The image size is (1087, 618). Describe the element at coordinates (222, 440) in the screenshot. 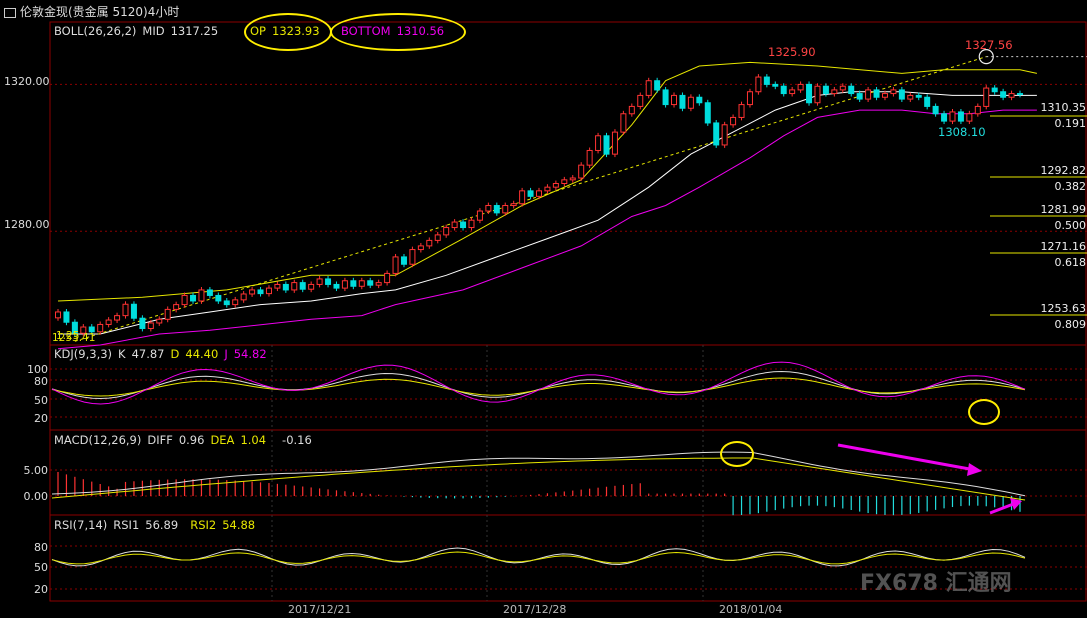

I see `macd-dea-label: DEA` at that location.